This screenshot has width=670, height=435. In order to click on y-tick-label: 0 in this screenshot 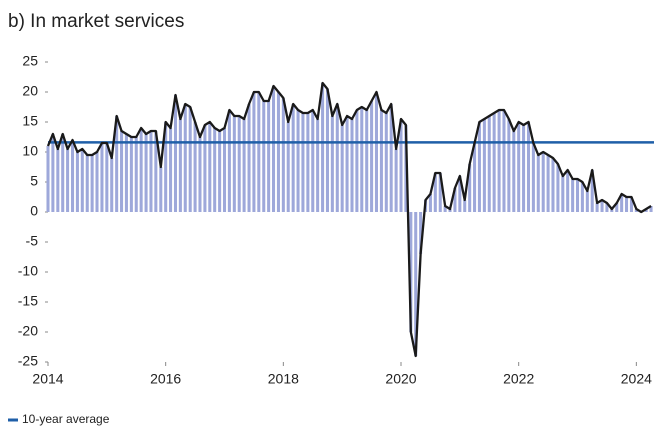, I will do `click(34, 211)`.